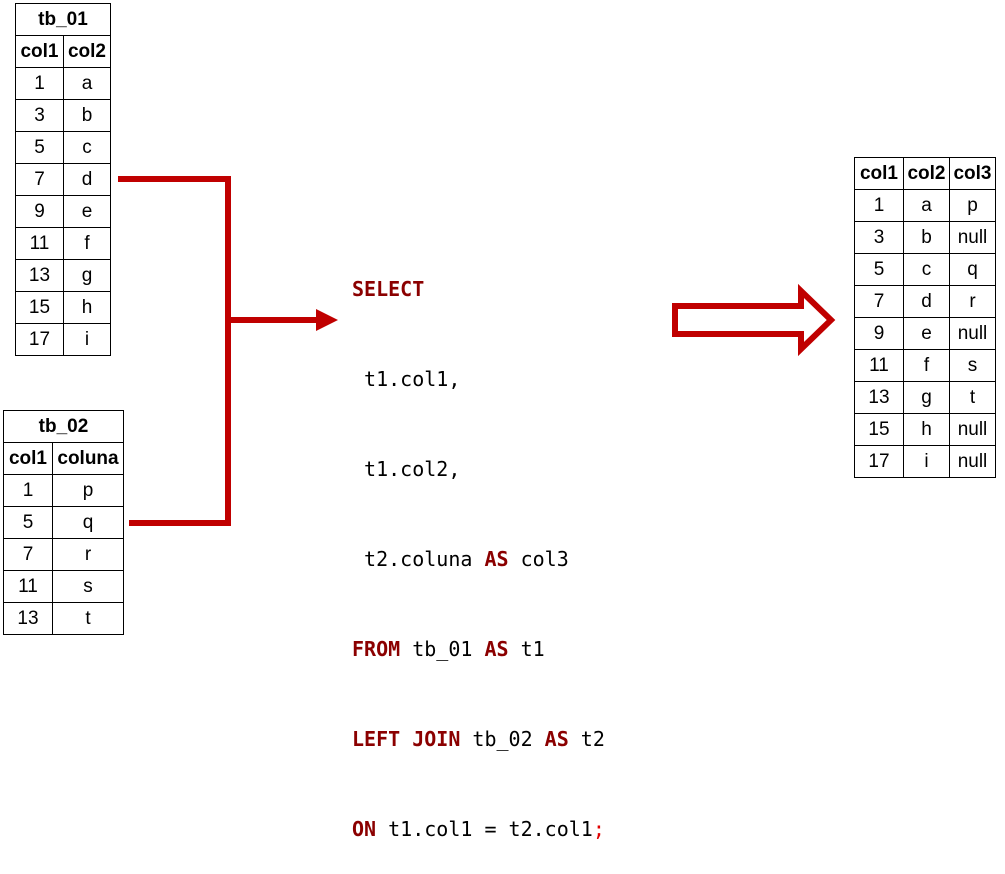 The height and width of the screenshot is (874, 1005). Describe the element at coordinates (39, 51) in the screenshot. I see `column-header: col1` at that location.